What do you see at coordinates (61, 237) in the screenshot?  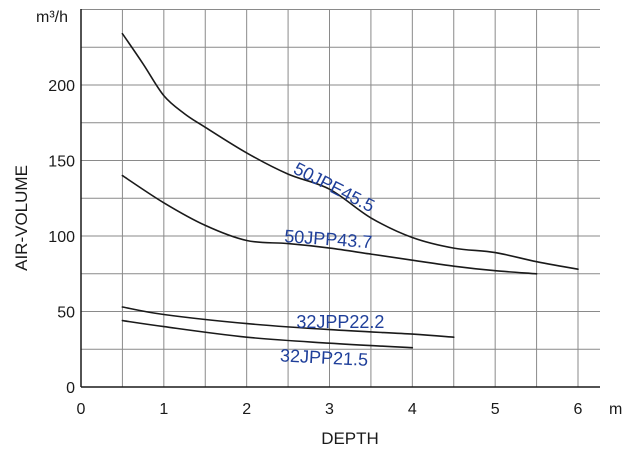 I see `y-tick-label: 100` at bounding box center [61, 237].